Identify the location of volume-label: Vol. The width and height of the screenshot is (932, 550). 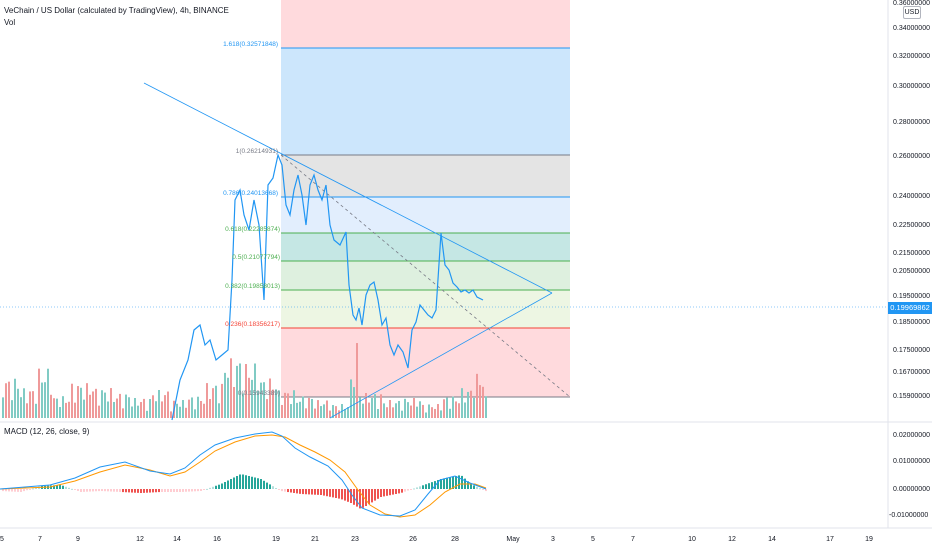
(10, 22).